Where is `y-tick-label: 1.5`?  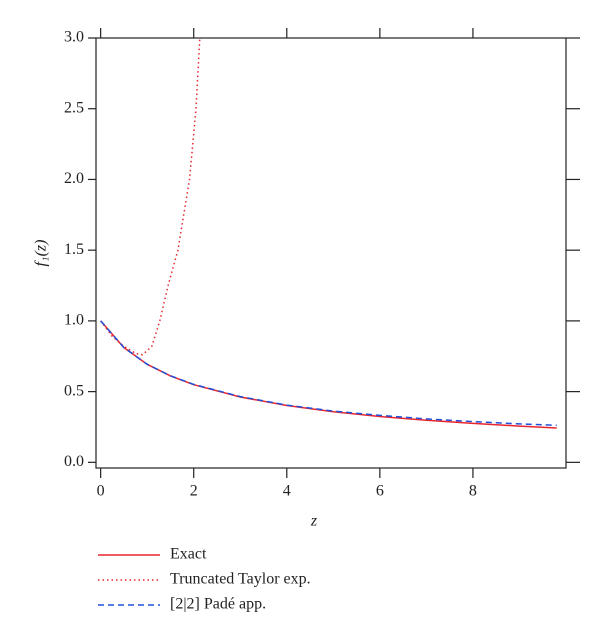
y-tick-label: 1.5 is located at coordinates (74, 249).